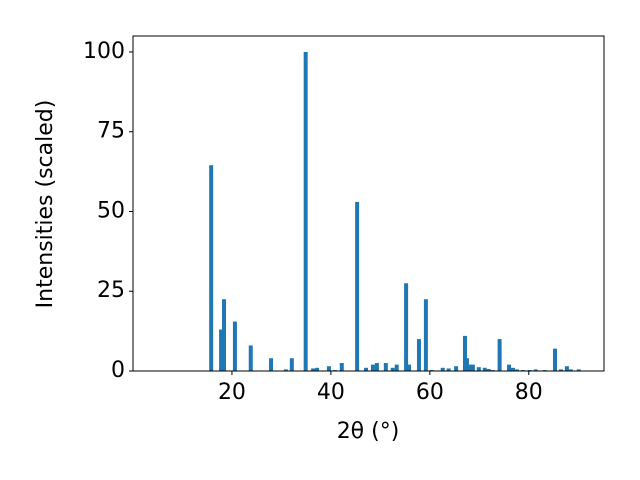 The height and width of the screenshot is (480, 640). What do you see at coordinates (111, 131) in the screenshot?
I see `y-tick-label: 75` at bounding box center [111, 131].